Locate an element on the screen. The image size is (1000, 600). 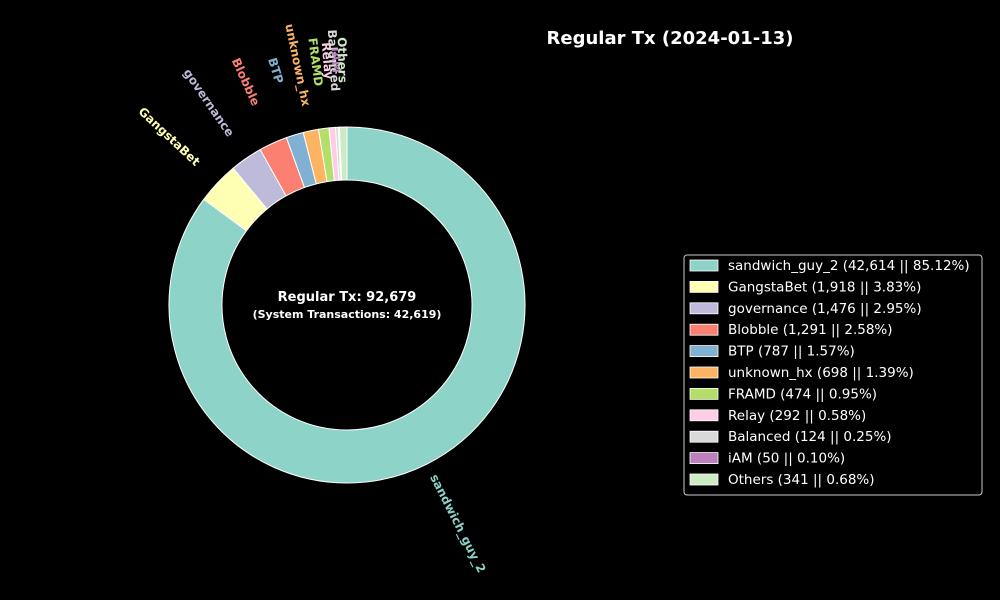
slice-label-iam: iAM is located at coordinates (336, 60).